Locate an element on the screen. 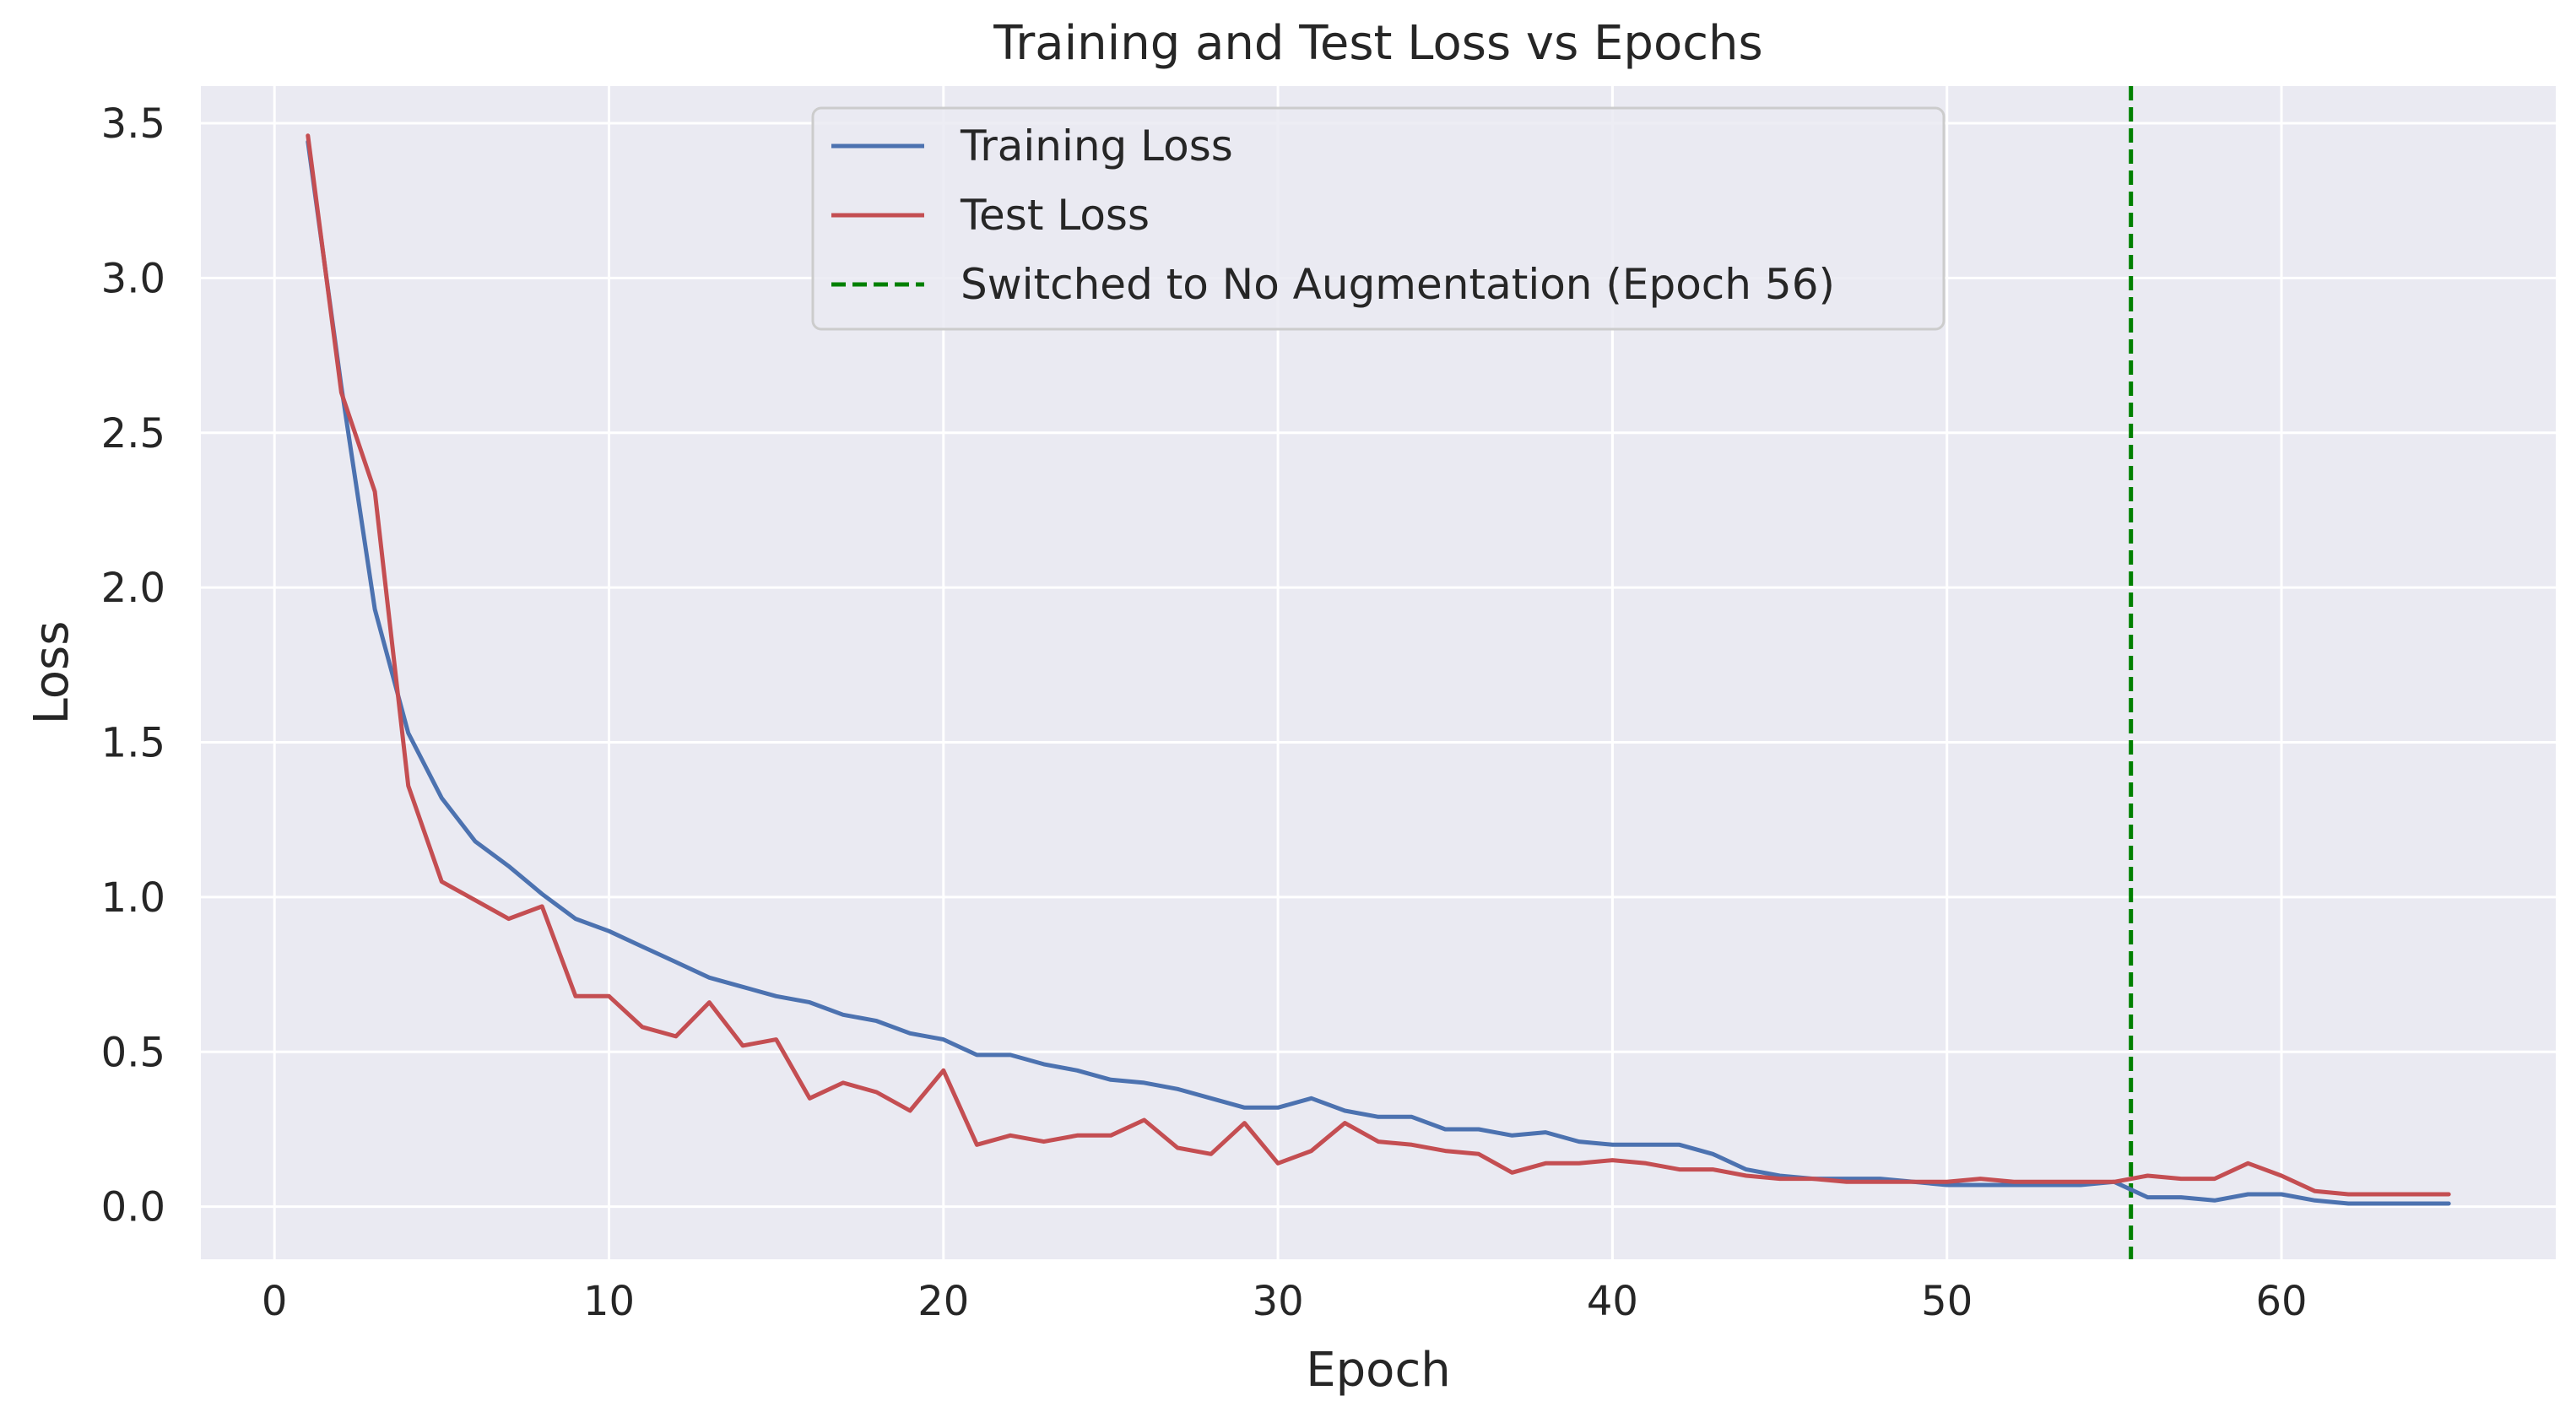  y-tick-label-7: 3.5 is located at coordinates (133, 124).